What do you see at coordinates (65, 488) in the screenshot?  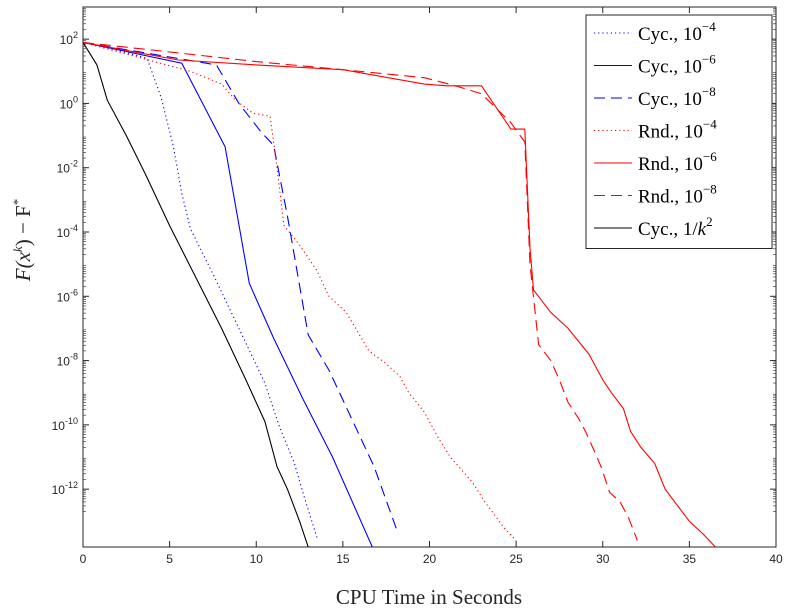 I see `y-tick-label: 10⁻¹²` at bounding box center [65, 488].